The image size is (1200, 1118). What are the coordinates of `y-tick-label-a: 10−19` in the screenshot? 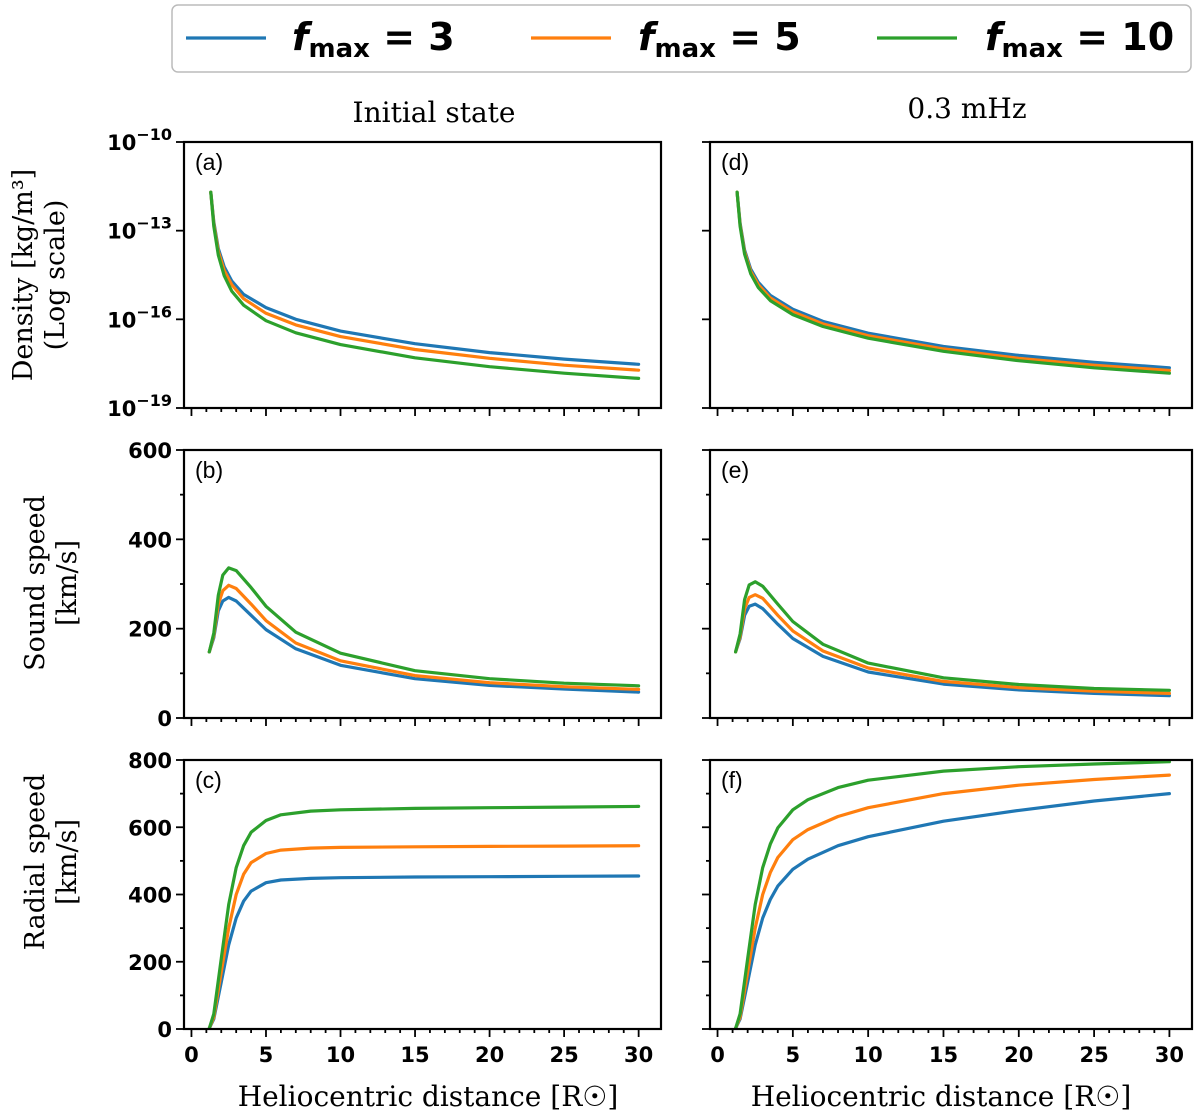 It's located at (139, 406).